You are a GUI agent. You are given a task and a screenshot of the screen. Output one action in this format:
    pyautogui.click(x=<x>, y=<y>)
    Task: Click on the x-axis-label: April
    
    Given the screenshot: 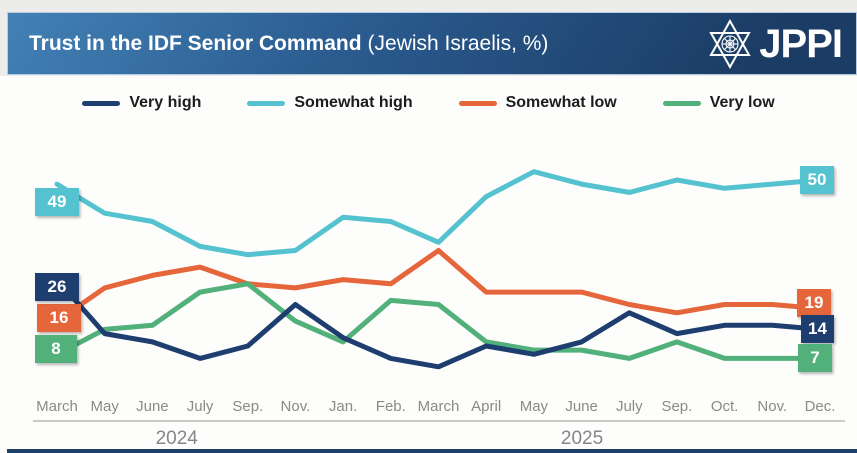 What is the action you would take?
    pyautogui.click(x=486, y=406)
    